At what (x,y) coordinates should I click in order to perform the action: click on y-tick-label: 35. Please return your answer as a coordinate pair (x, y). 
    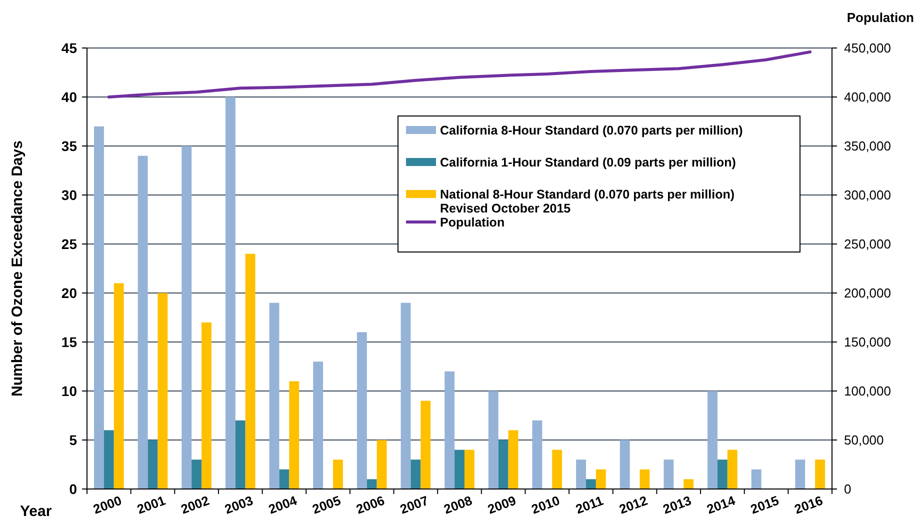
    Looking at the image, I should click on (69, 146).